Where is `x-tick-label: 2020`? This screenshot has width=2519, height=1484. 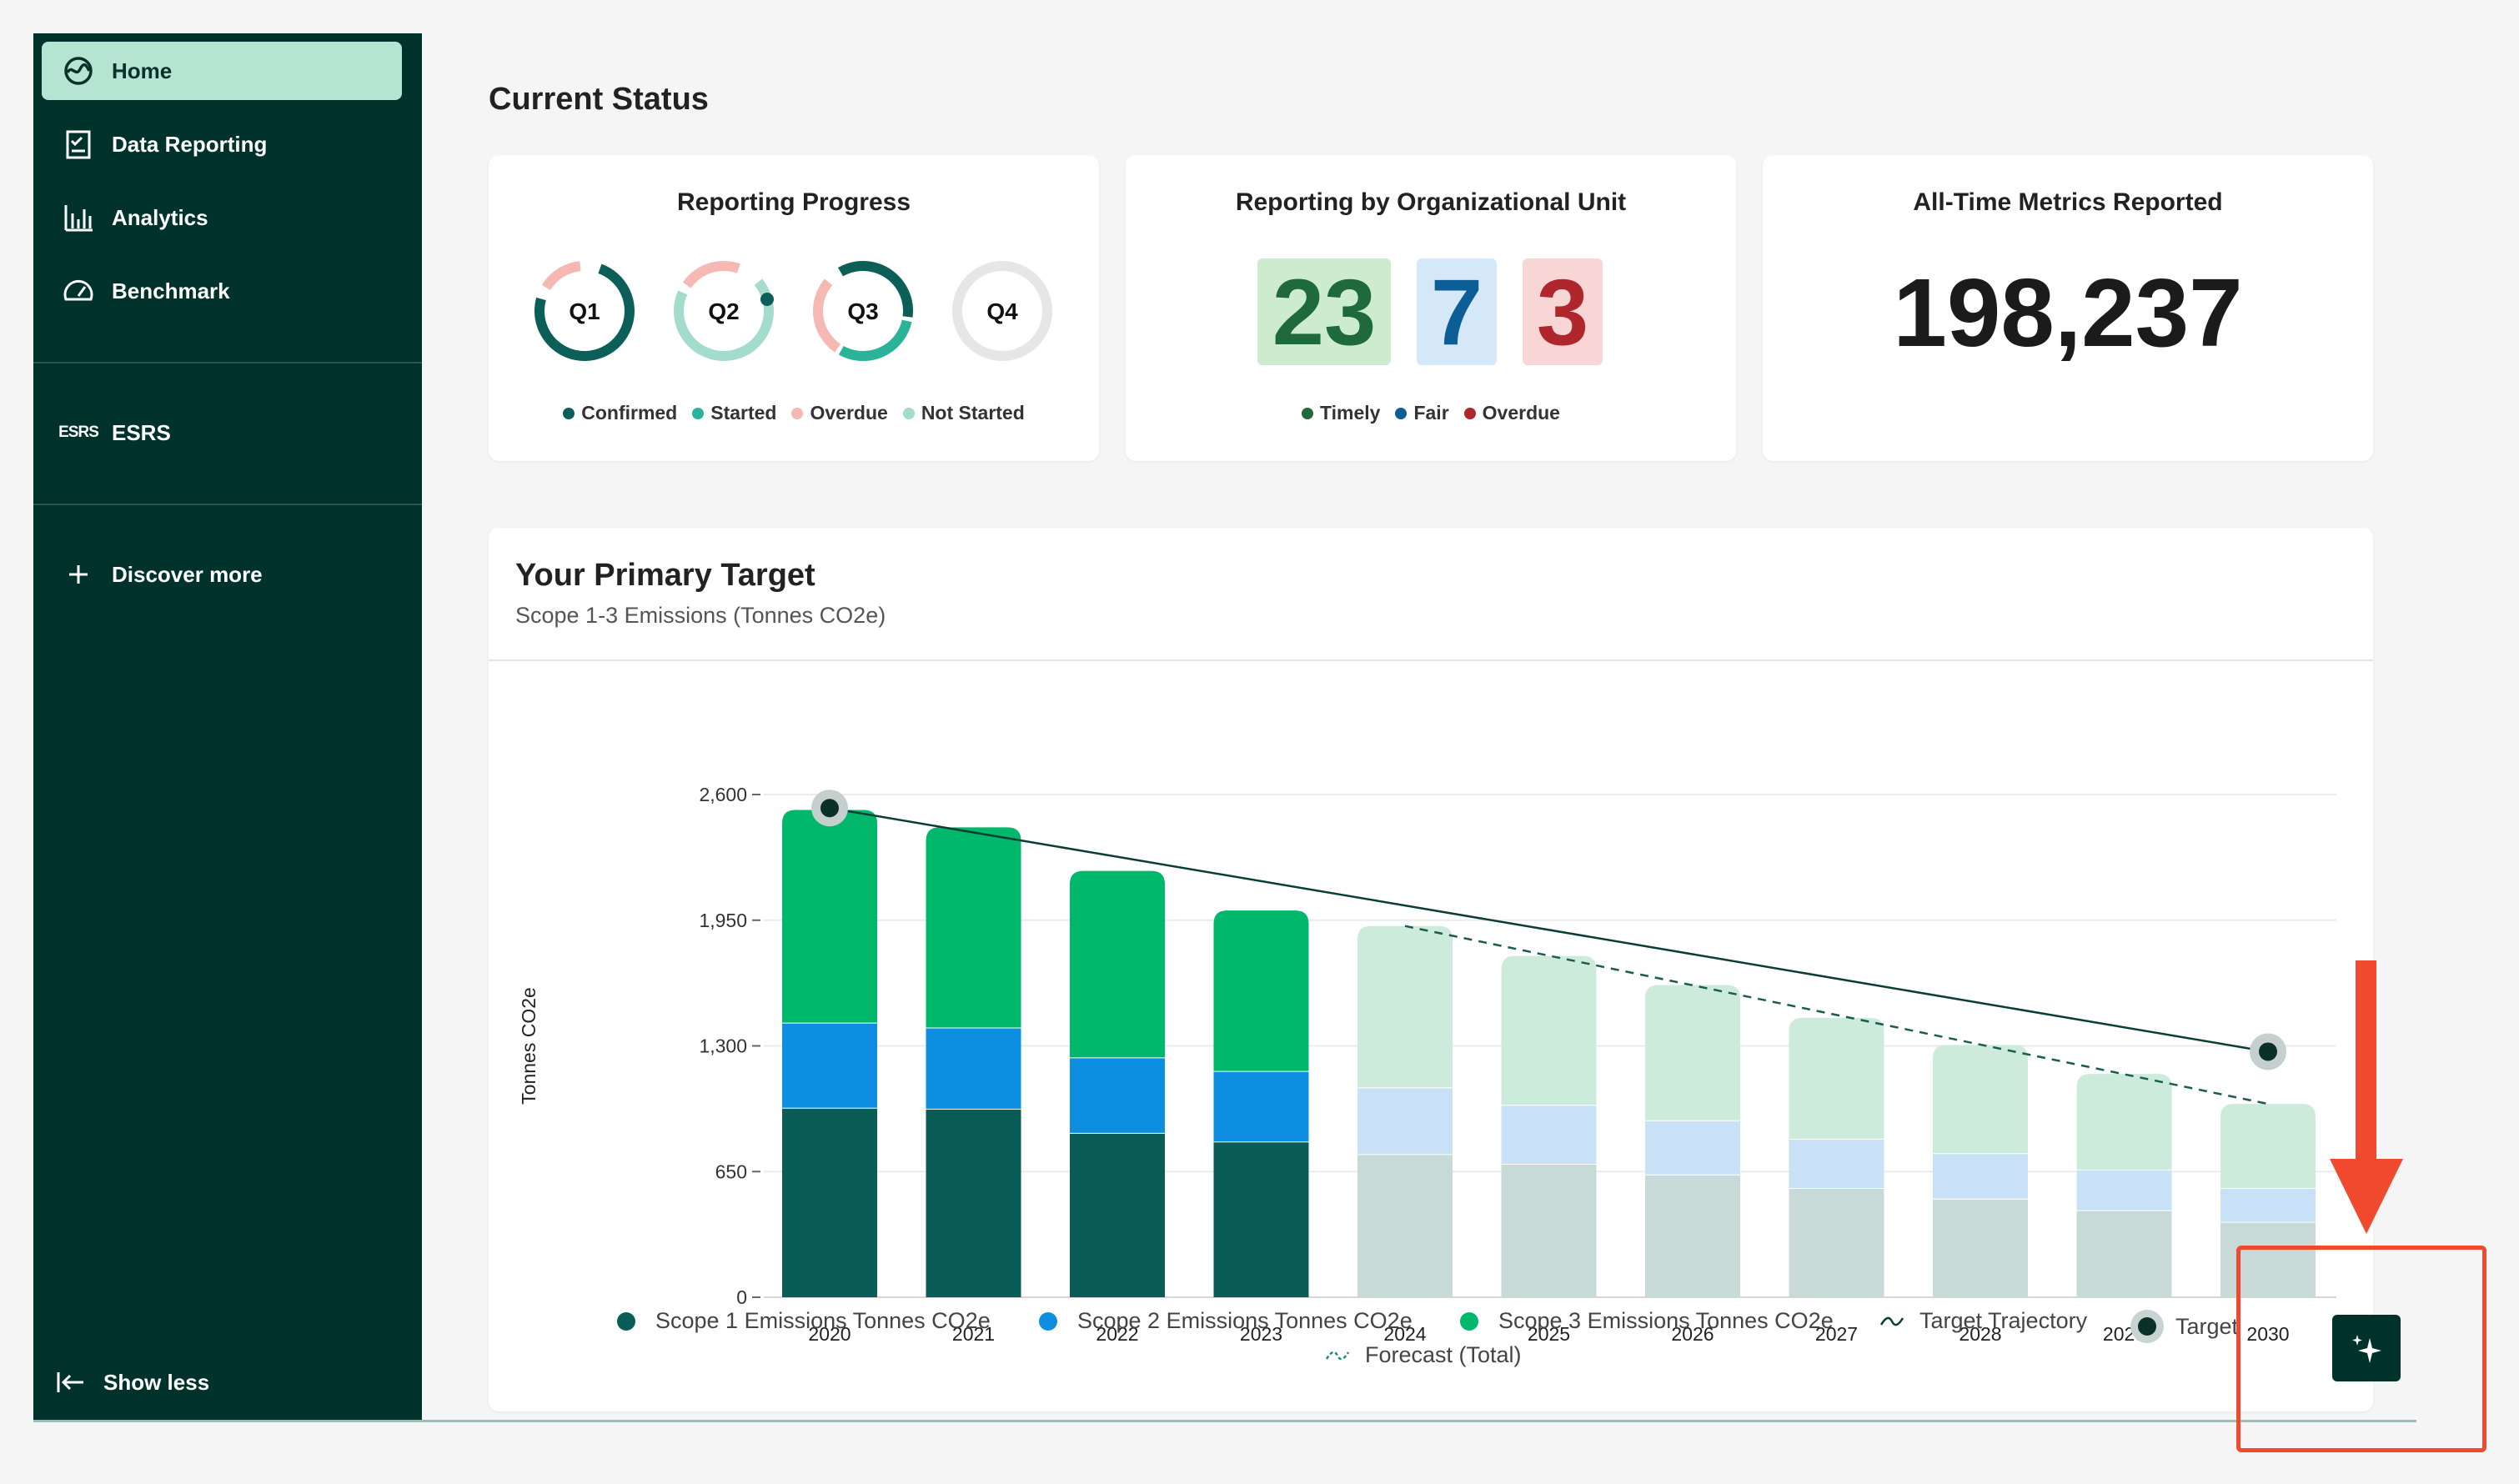
x-tick-label: 2020 is located at coordinates (830, 1334).